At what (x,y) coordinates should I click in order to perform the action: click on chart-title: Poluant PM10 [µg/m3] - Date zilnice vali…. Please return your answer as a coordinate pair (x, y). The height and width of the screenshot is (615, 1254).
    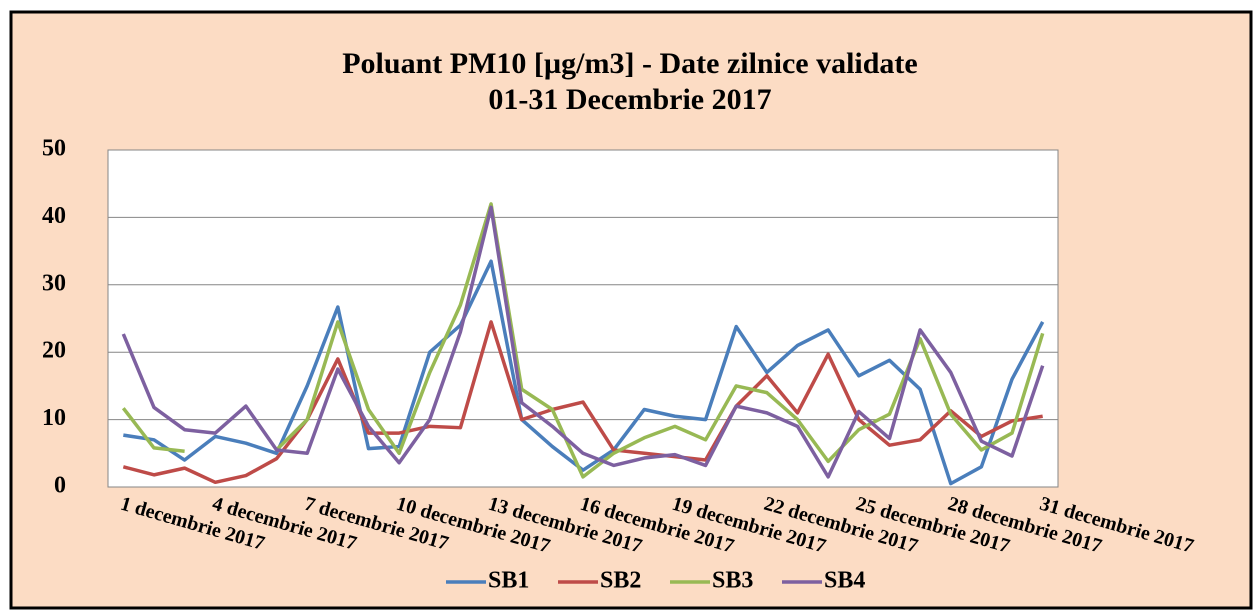
    Looking at the image, I should click on (630, 63).